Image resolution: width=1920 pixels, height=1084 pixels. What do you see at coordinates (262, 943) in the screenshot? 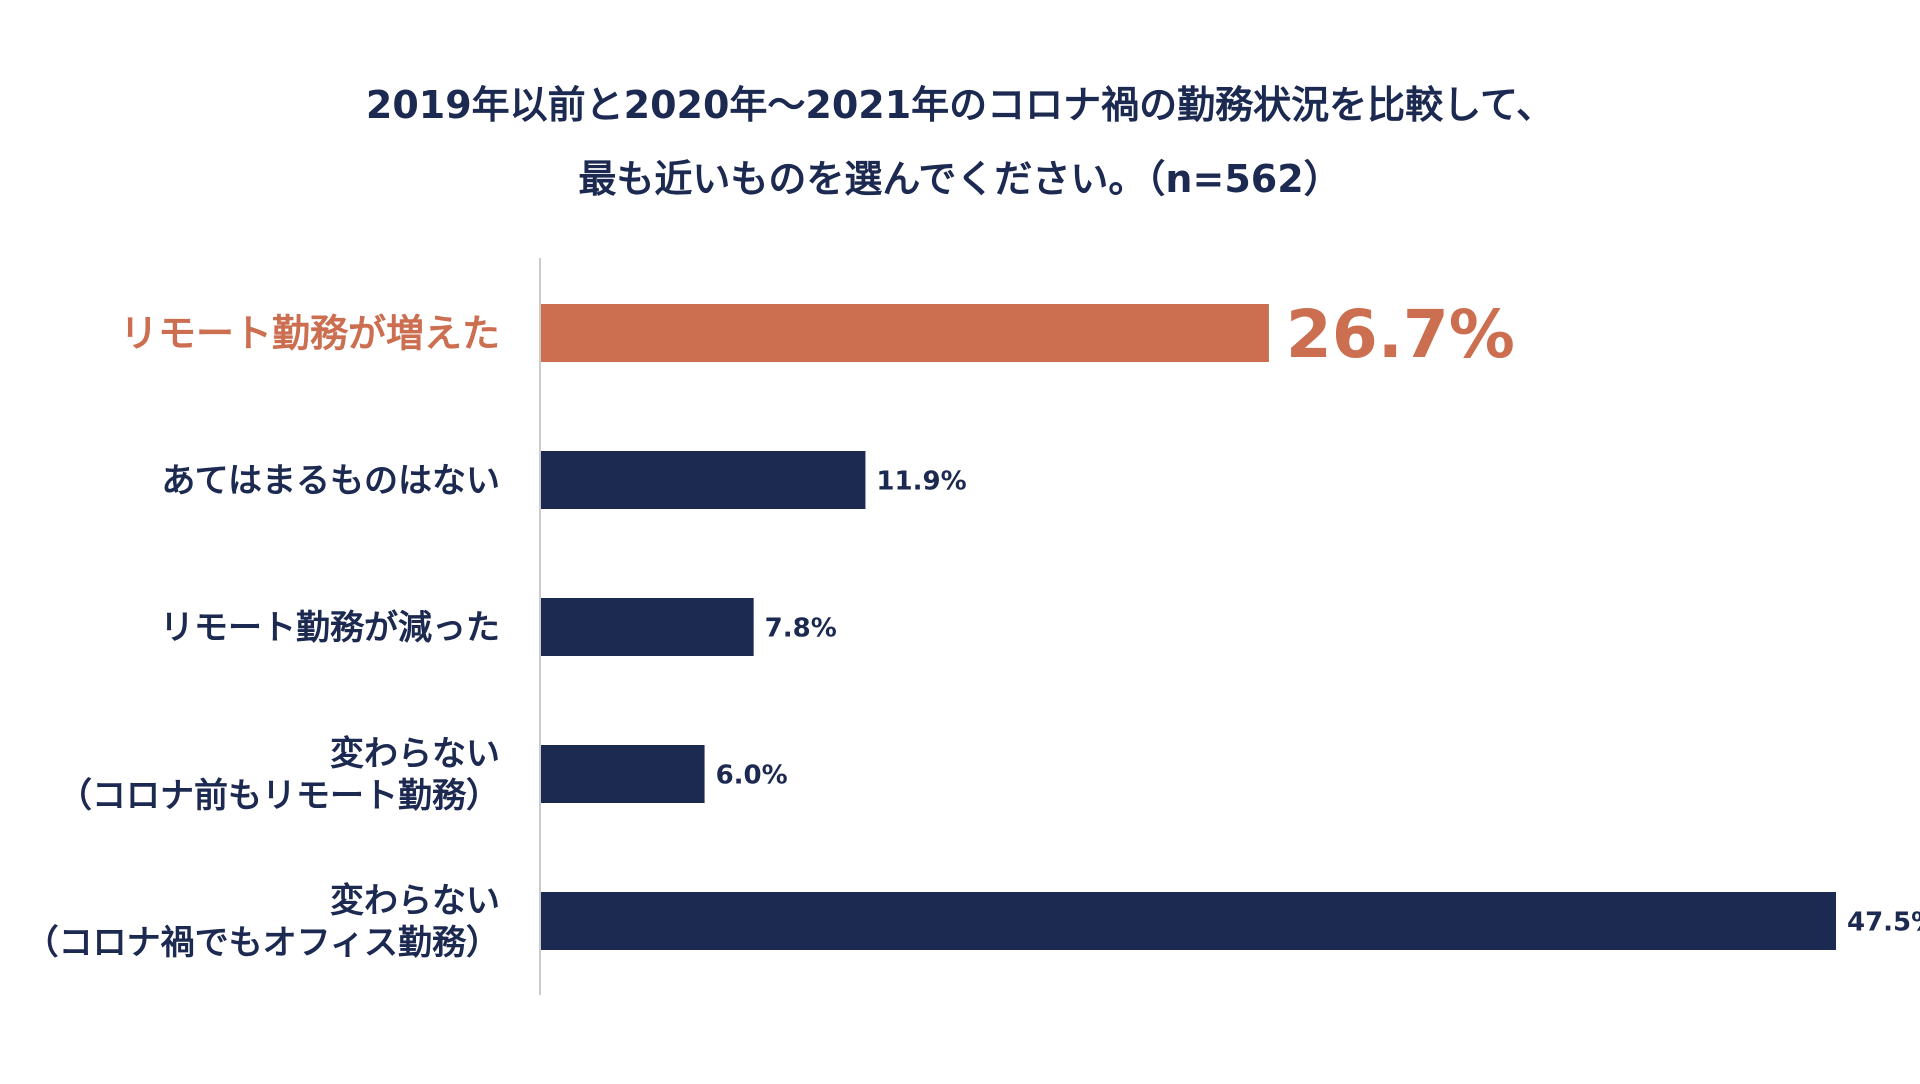
I see `category-label: （コロナ禍でもオフィス勤務）` at bounding box center [262, 943].